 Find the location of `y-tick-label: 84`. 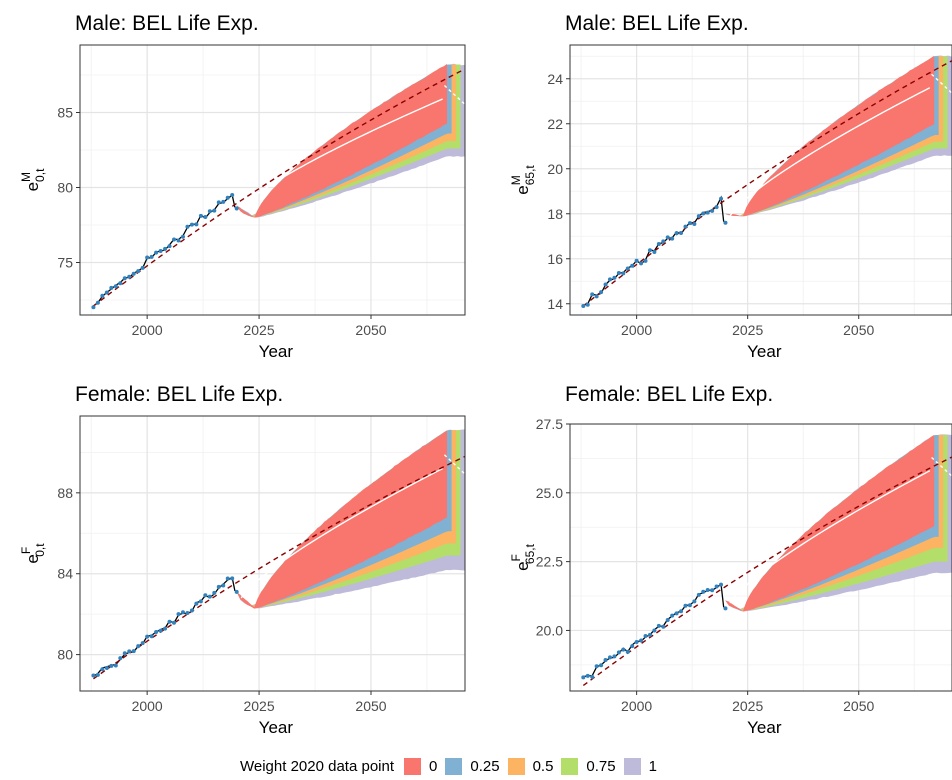

y-tick-label: 84 is located at coordinates (65, 574).